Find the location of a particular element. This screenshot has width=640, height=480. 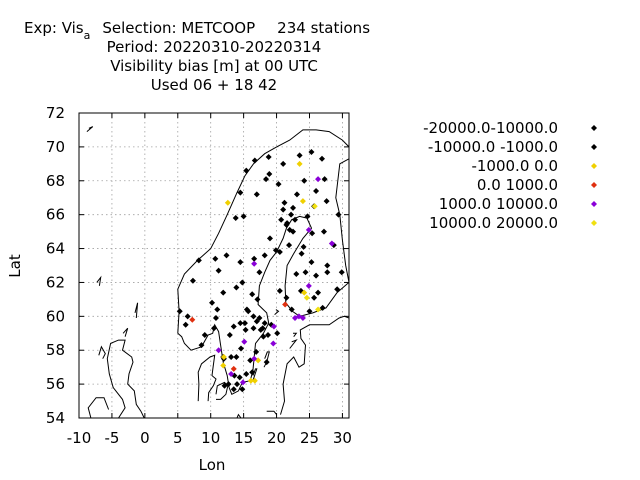

chart-title-used: Used 06 + 18 42 is located at coordinates (214, 85).